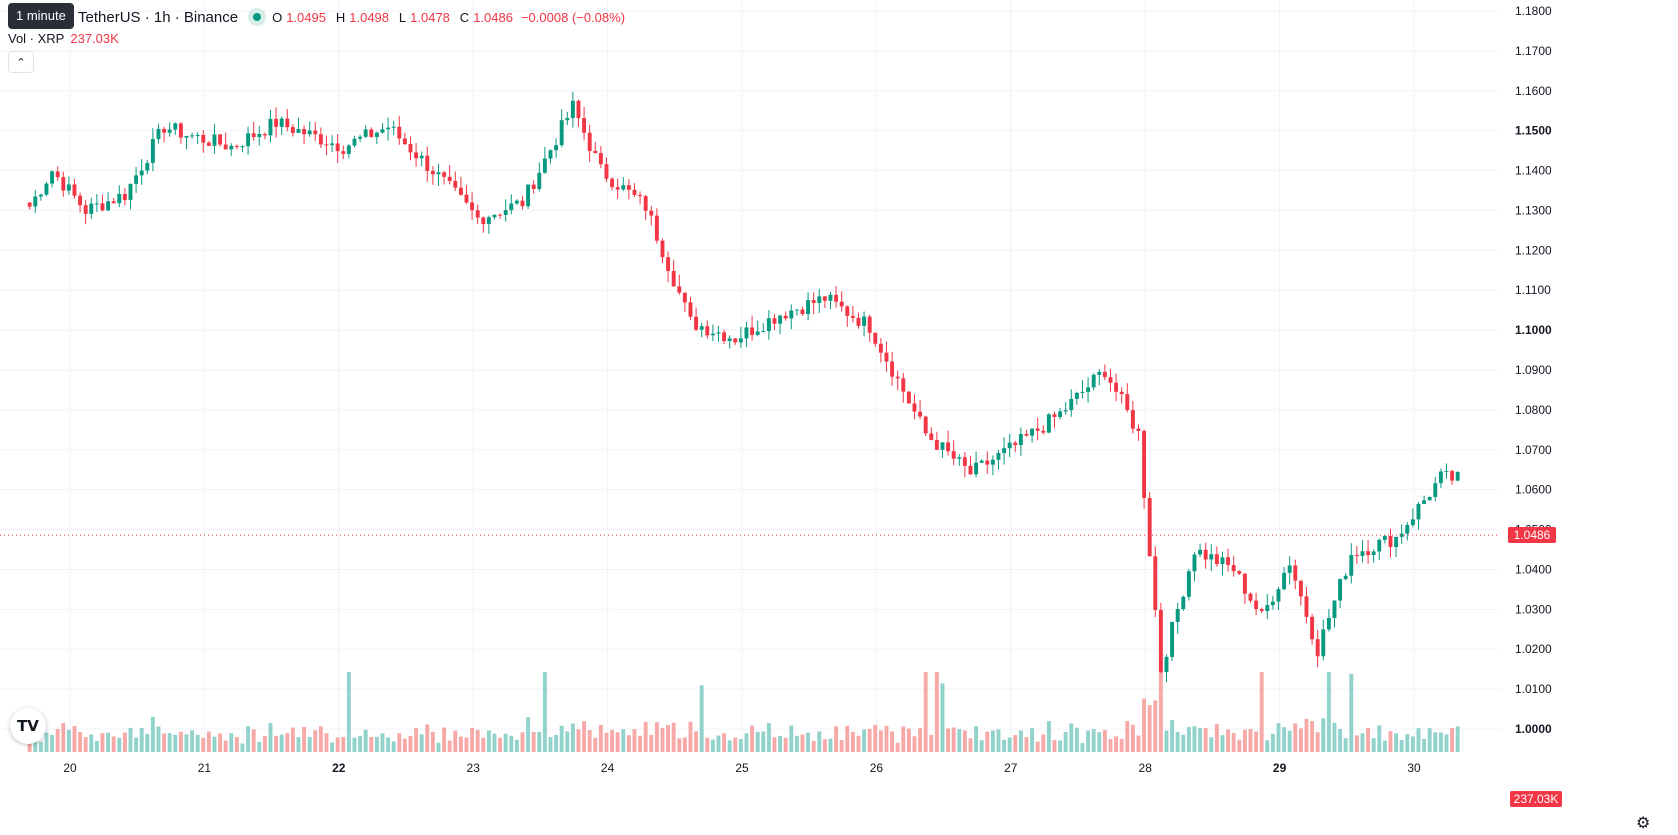 The image size is (1678, 835). What do you see at coordinates (257, 17) in the screenshot?
I see `market-status-icon` at bounding box center [257, 17].